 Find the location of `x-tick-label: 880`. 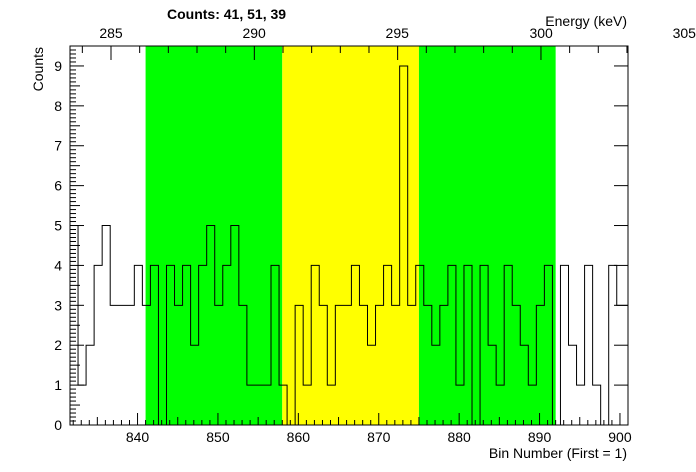

x-tick-label: 880 is located at coordinates (459, 437).